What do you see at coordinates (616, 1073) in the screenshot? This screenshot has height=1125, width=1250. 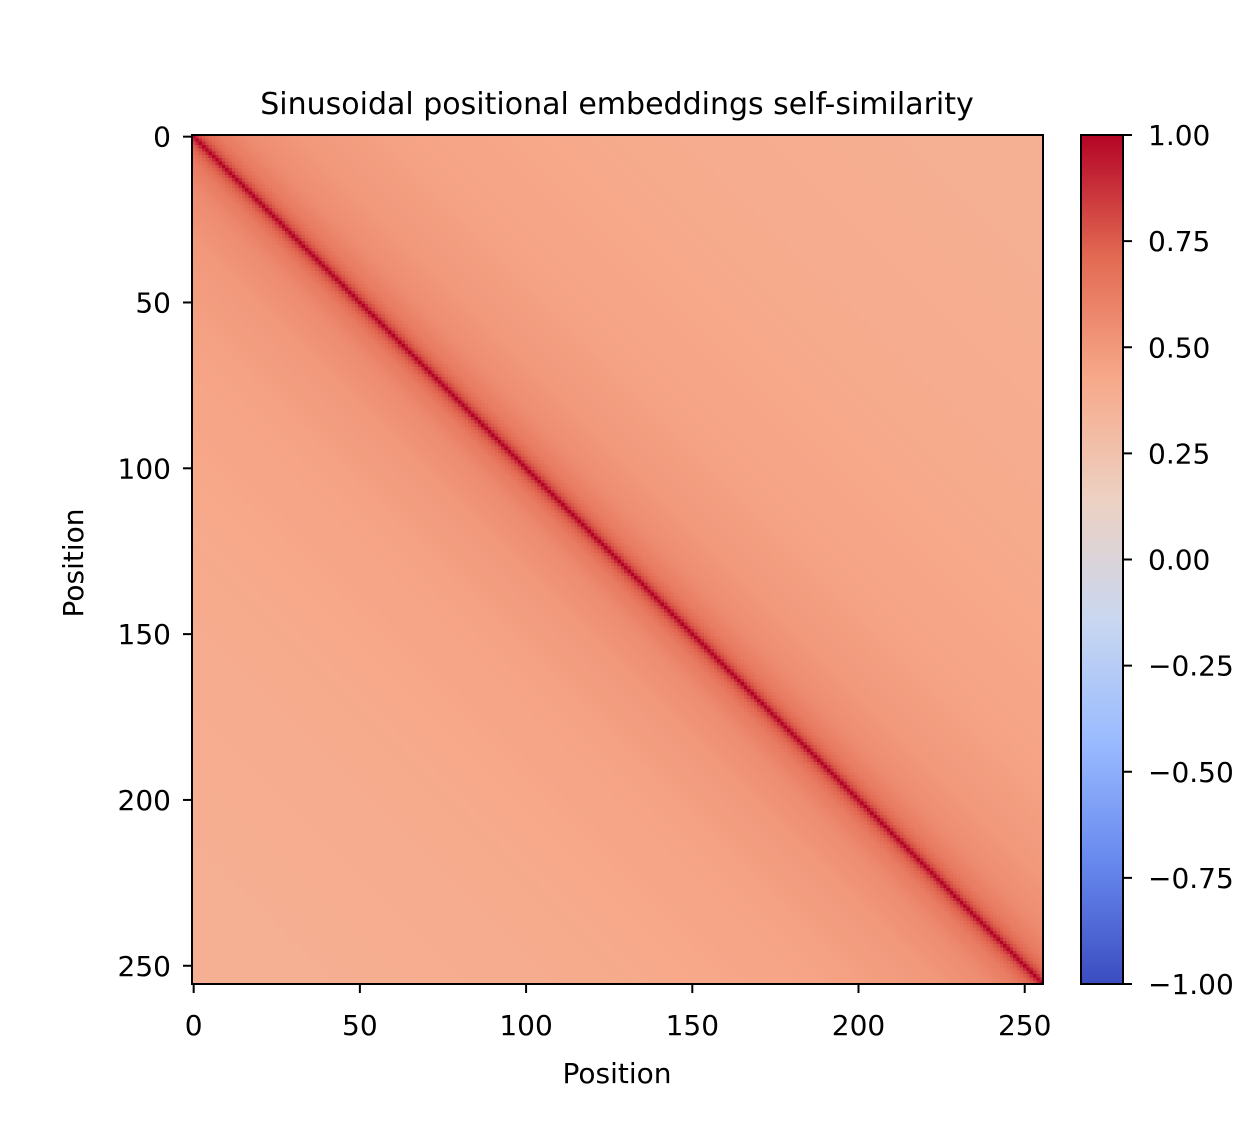 I see `x-axis-label: Position` at bounding box center [616, 1073].